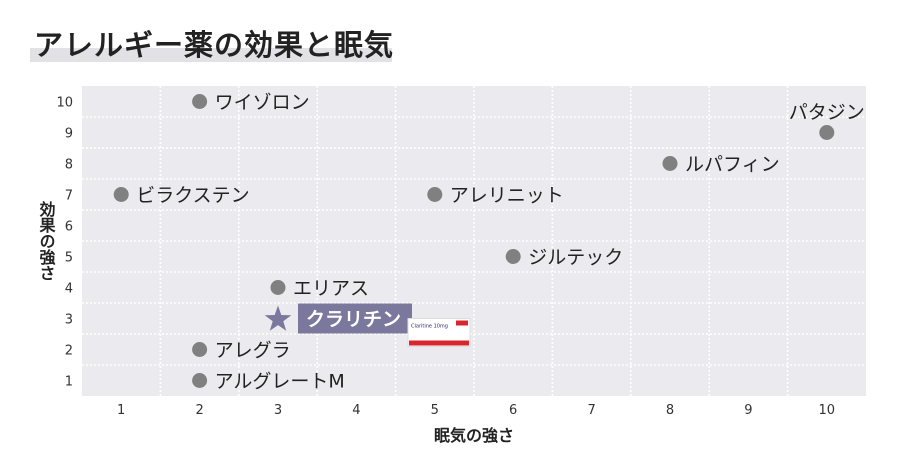  Describe the element at coordinates (748, 410) in the screenshot. I see `x-tick-label: 9` at that location.